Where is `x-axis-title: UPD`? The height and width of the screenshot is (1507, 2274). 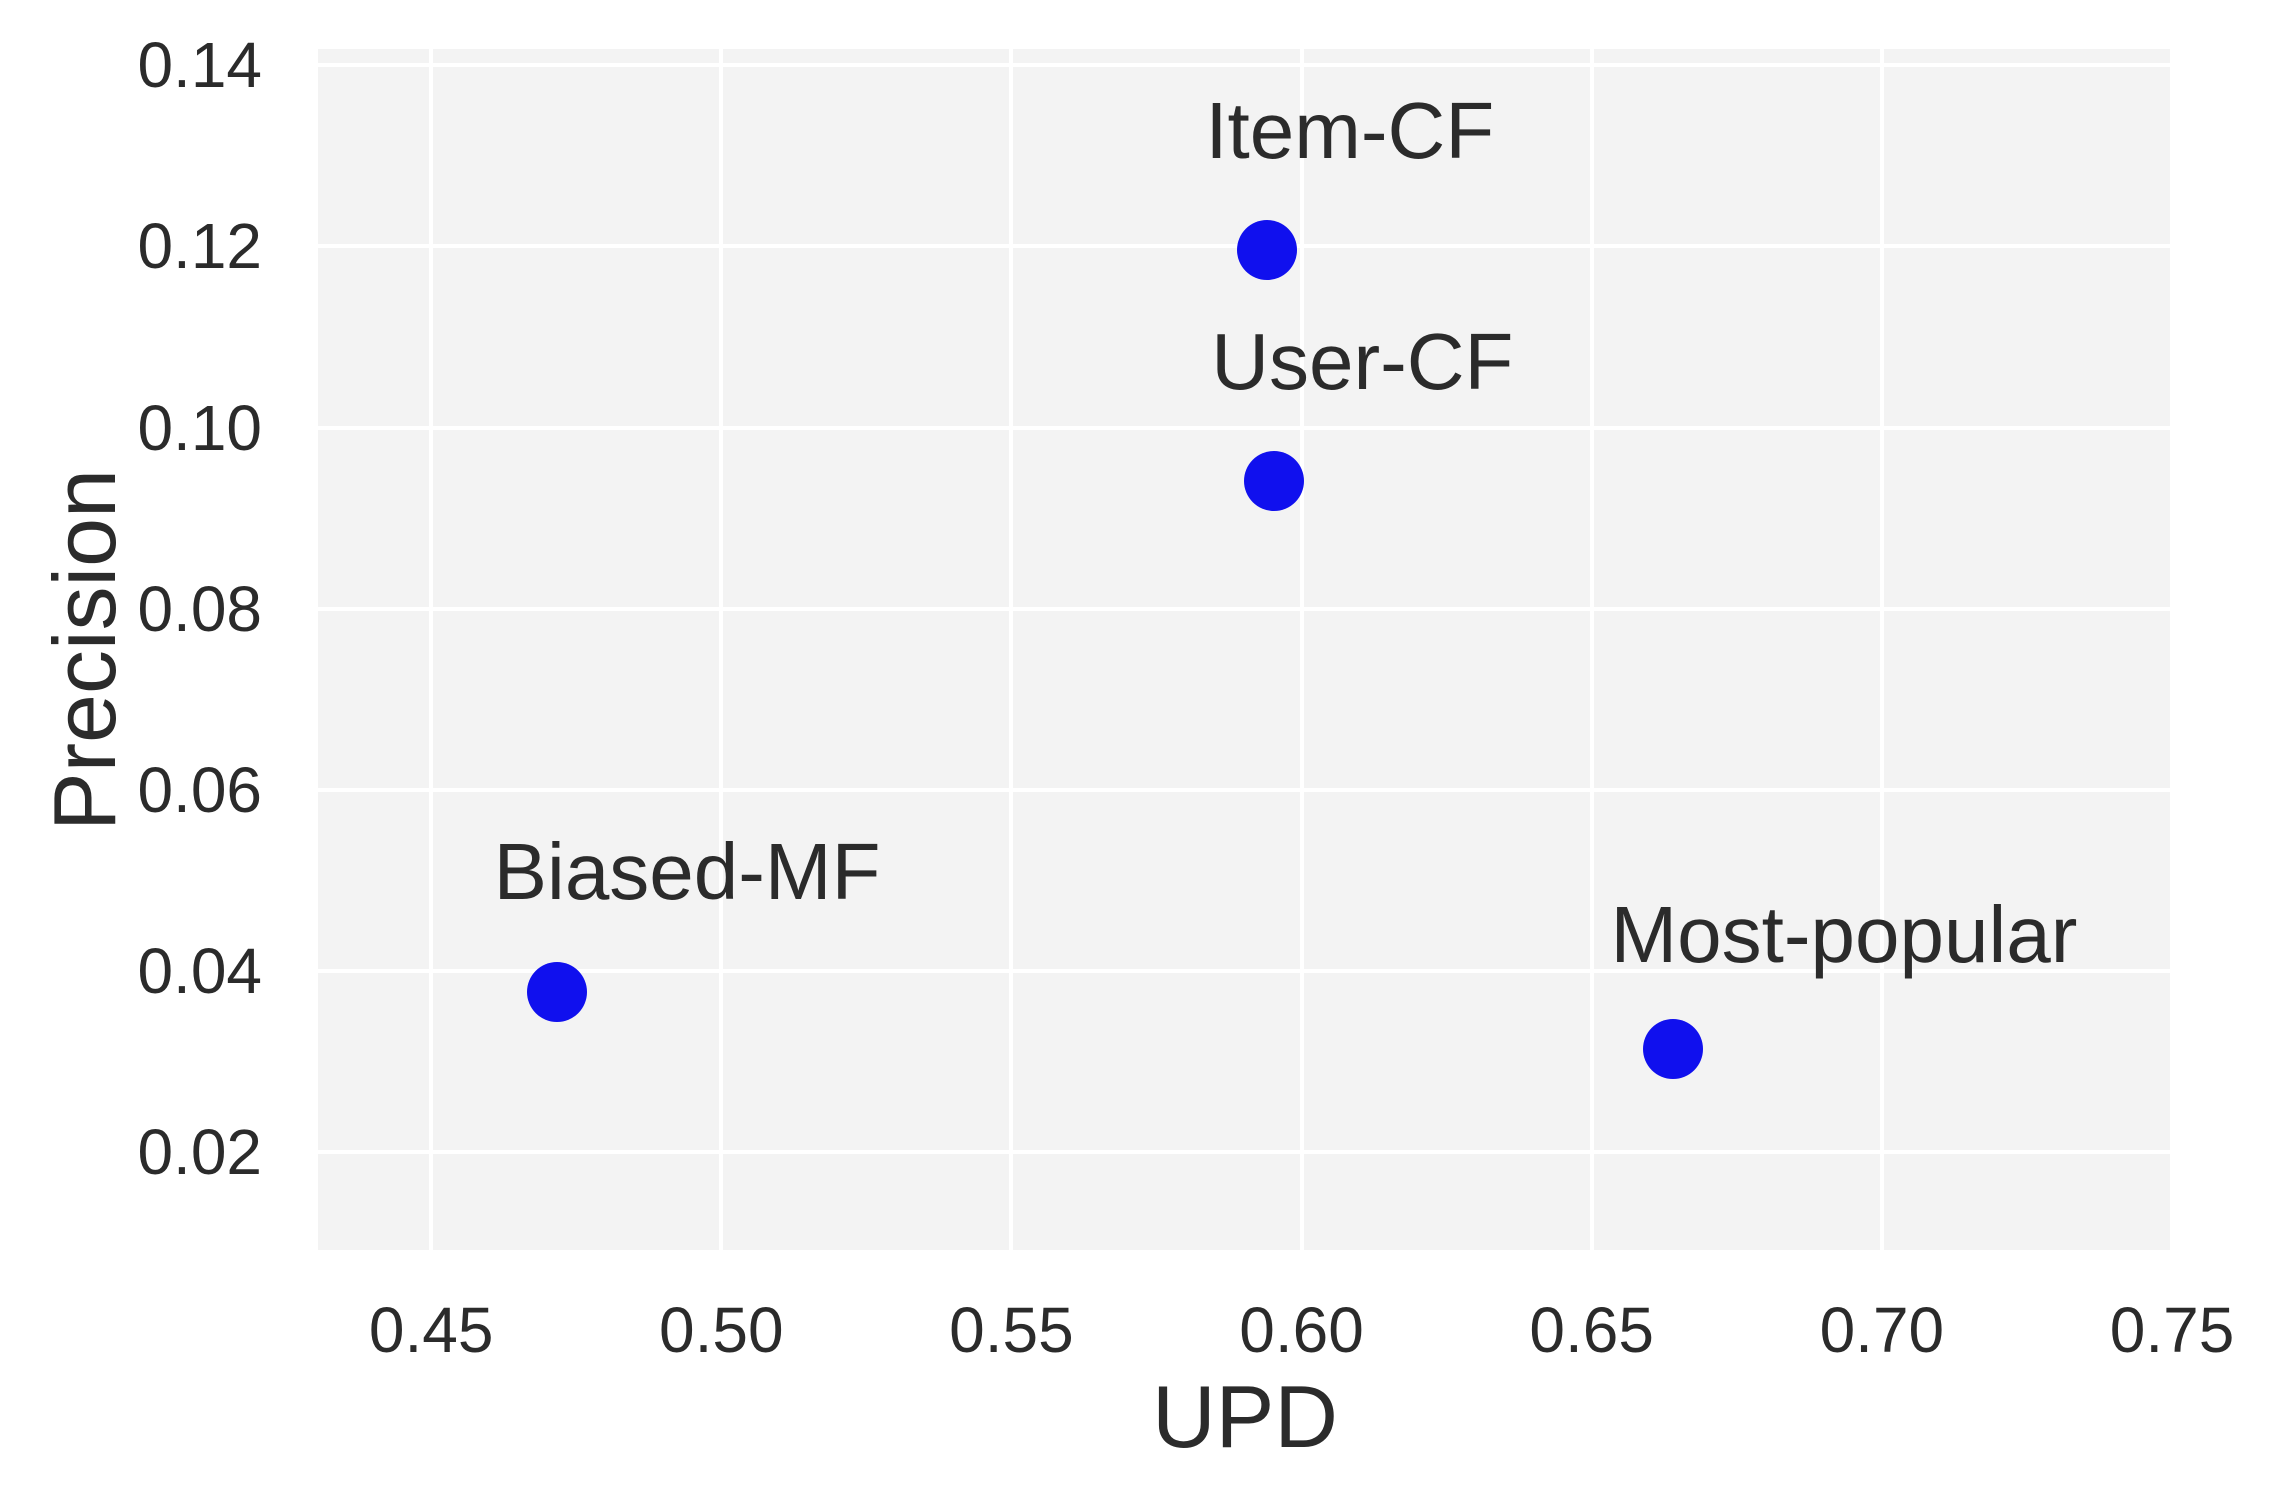 x-axis-title: UPD is located at coordinates (1245, 1416).